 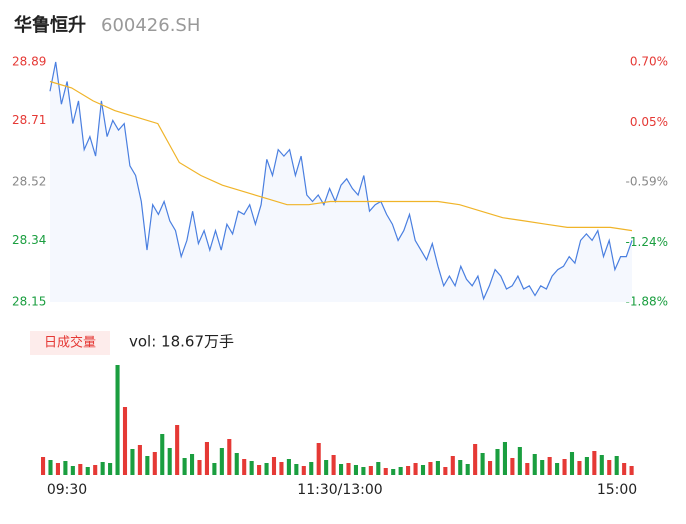 What do you see at coordinates (50, 25) in the screenshot?
I see `stock-name: 华鲁恒升` at bounding box center [50, 25].